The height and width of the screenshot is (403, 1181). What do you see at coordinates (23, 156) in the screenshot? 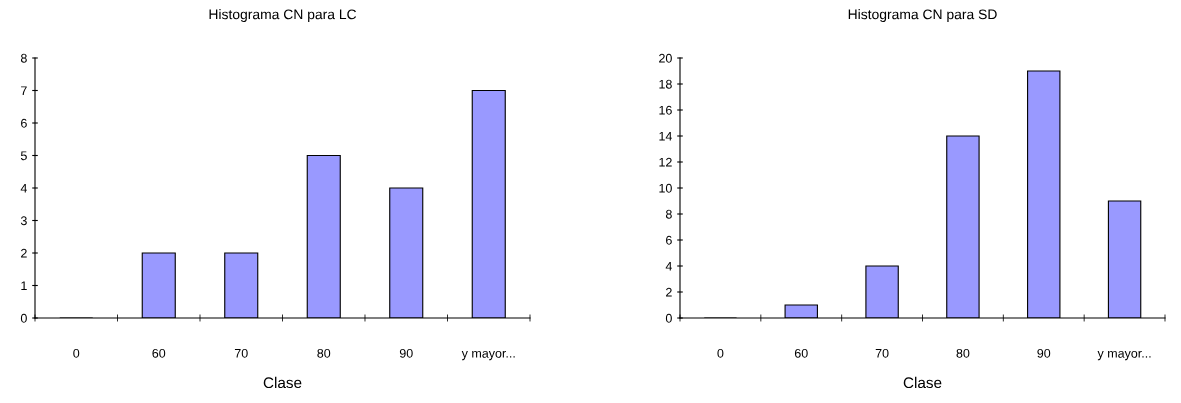
I see `y-tick-label: 5` at bounding box center [23, 156].